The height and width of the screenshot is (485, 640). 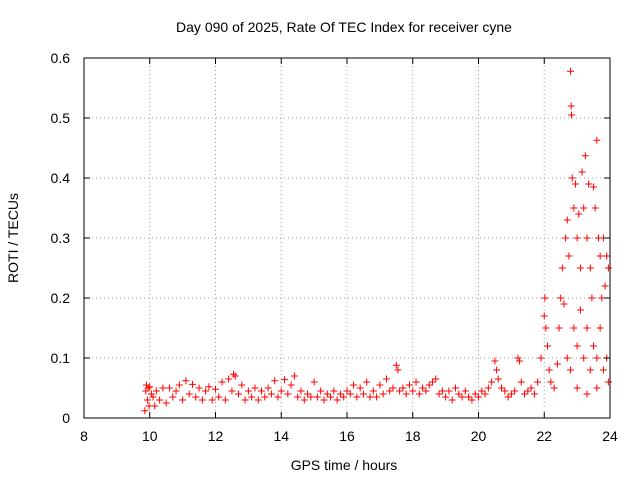 I want to click on y-tick-label: 0.5, so click(x=61, y=118).